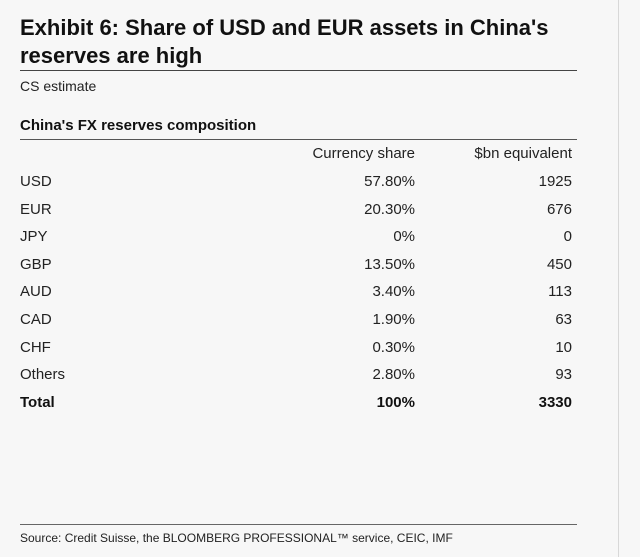 This screenshot has height=557, width=640. What do you see at coordinates (298, 524) in the screenshot?
I see `footer-rule` at bounding box center [298, 524].